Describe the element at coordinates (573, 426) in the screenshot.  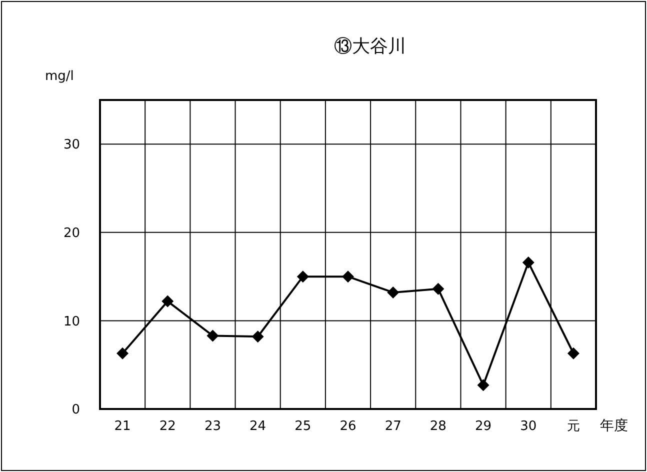
I see `x-tick-label: 元` at that location.